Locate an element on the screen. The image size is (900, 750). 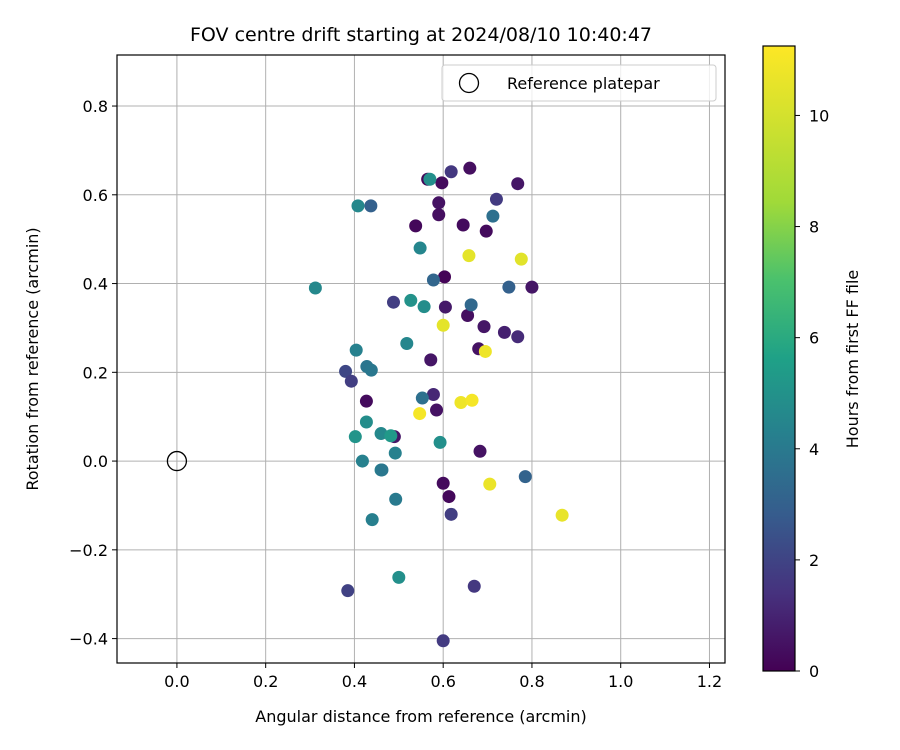
y-tick-label: 0.4 is located at coordinates (95, 284).